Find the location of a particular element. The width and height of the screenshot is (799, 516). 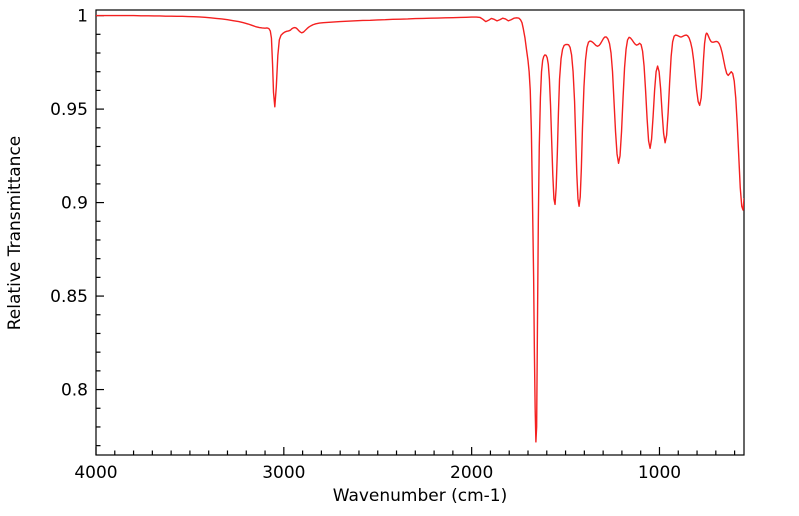

x-tick-label: 3000 is located at coordinates (283, 473).